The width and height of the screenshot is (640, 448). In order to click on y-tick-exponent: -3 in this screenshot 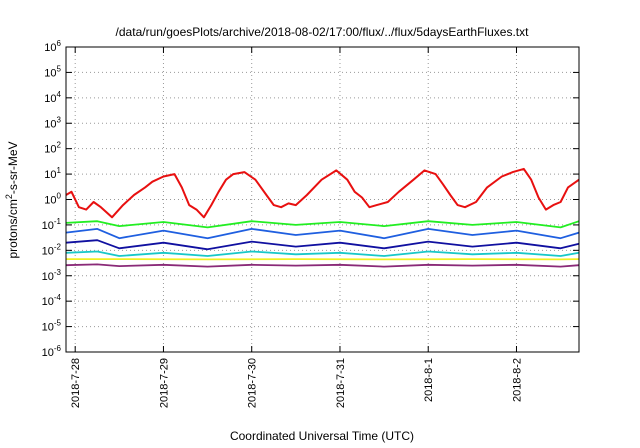, I will do `click(58, 272)`.